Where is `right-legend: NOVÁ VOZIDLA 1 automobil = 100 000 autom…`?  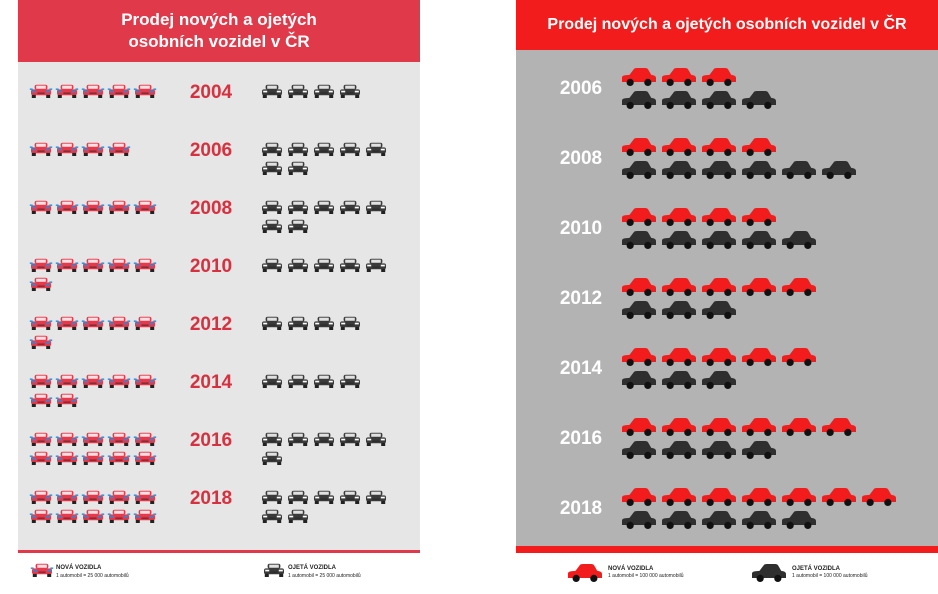
right-legend: NOVÁ VOZIDLA 1 automobil = 100 000 autom… is located at coordinates (727, 575).